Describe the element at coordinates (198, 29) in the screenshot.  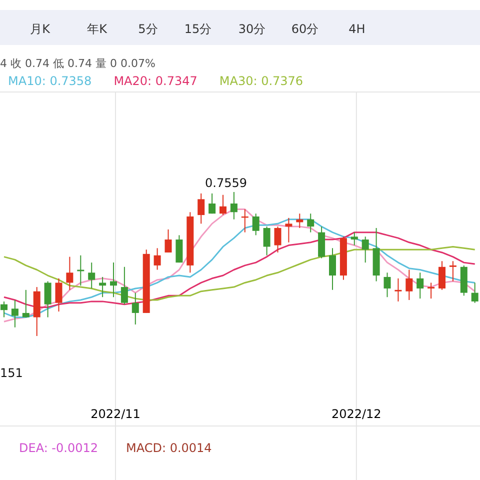
I see `text: 15分` at that location.